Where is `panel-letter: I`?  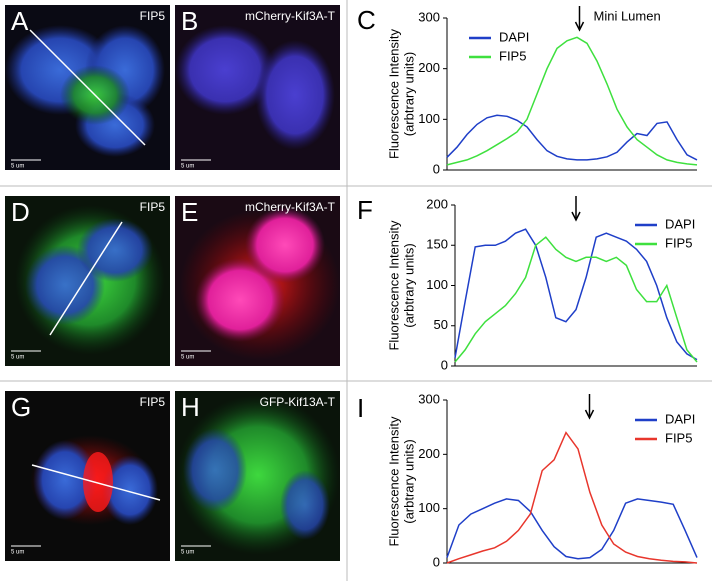 panel-letter: I is located at coordinates (360, 408).